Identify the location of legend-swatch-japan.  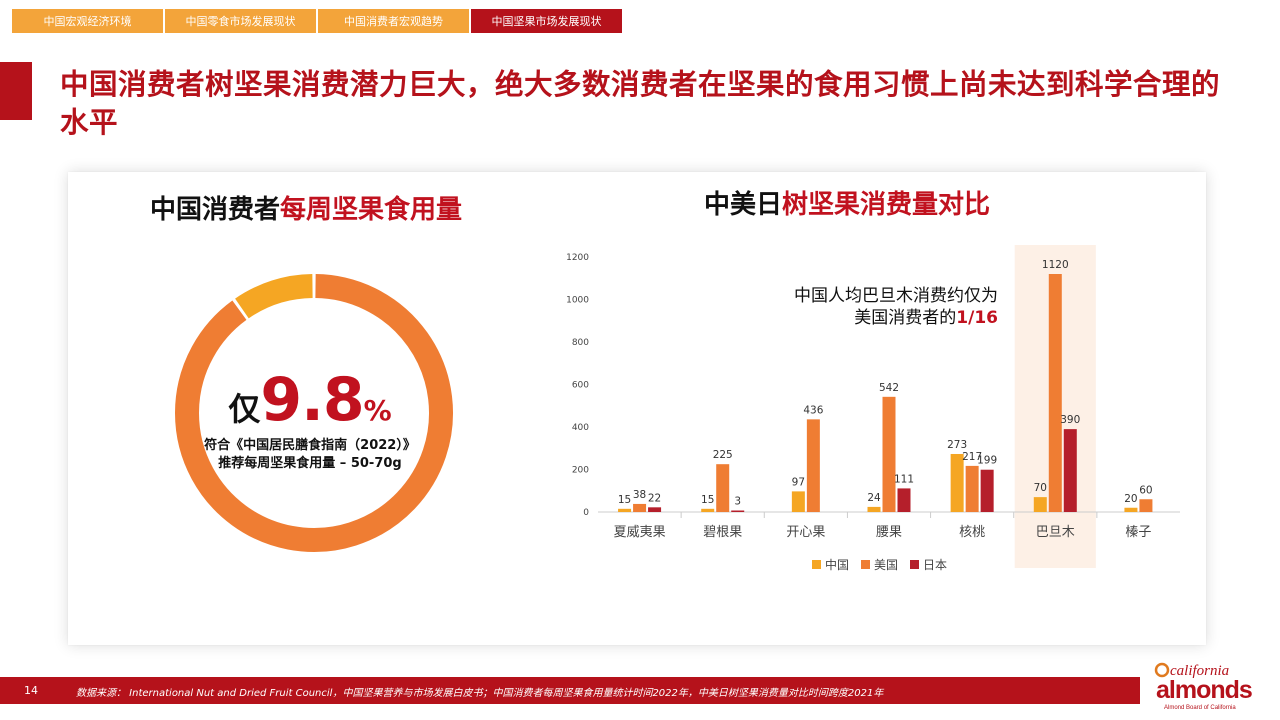
(915, 564).